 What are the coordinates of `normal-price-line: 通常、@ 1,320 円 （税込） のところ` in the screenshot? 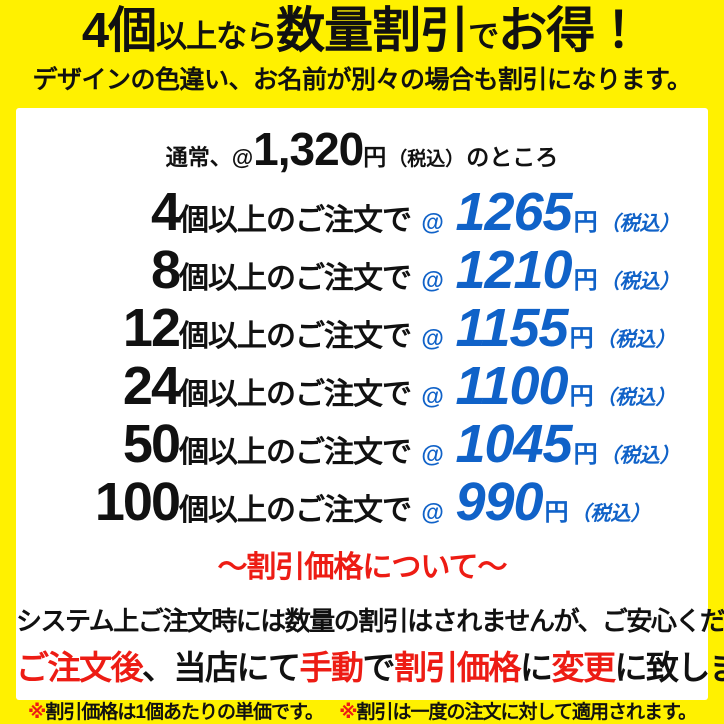 It's located at (362, 149).